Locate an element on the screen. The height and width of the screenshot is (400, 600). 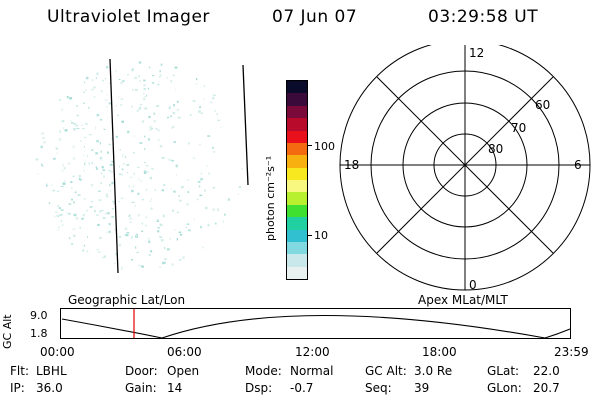
lat-label-70: 70 is located at coordinates (518, 128).